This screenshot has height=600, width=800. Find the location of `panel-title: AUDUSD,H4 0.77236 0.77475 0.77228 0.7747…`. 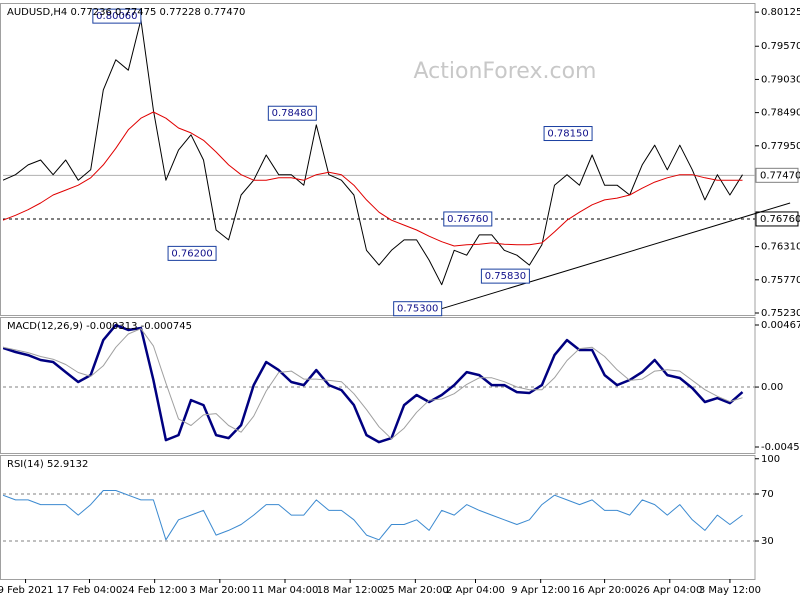

panel-title: AUDUSD,H4 0.77236 0.77475 0.77228 0.7747… is located at coordinates (126, 12).